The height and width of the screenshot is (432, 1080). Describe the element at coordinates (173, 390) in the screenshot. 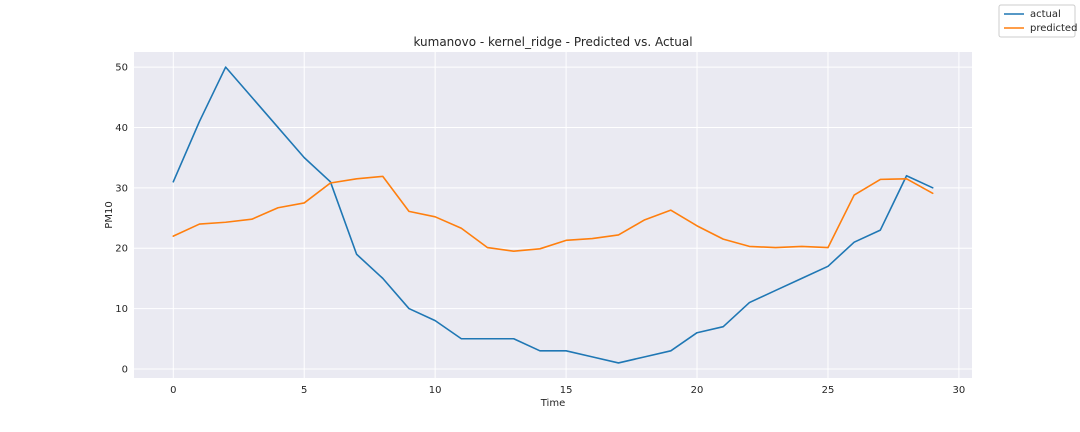

I see `x-tick-label: 0` at that location.